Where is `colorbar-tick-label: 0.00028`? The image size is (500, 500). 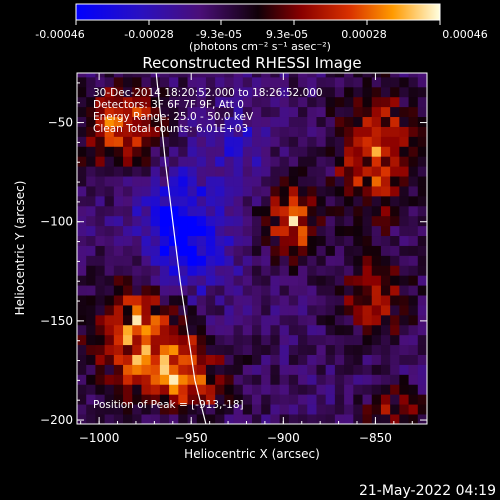
colorbar-tick-label: 0.00028 is located at coordinates (364, 34).